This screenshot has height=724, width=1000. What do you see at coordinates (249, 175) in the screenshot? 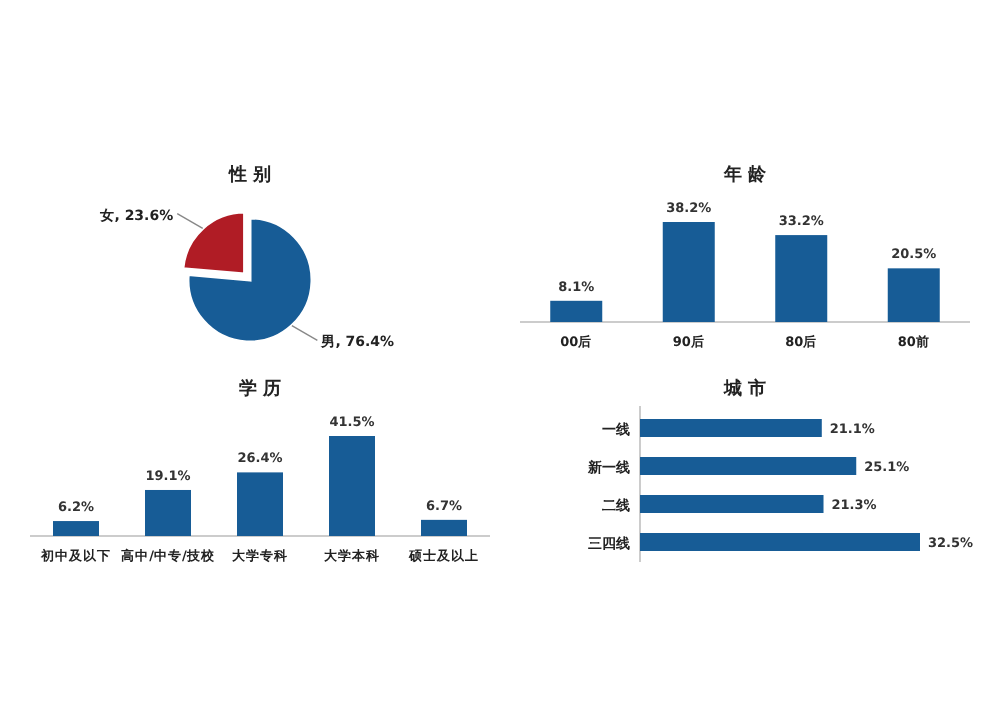
I see `chart-title: 性 别` at bounding box center [249, 175].